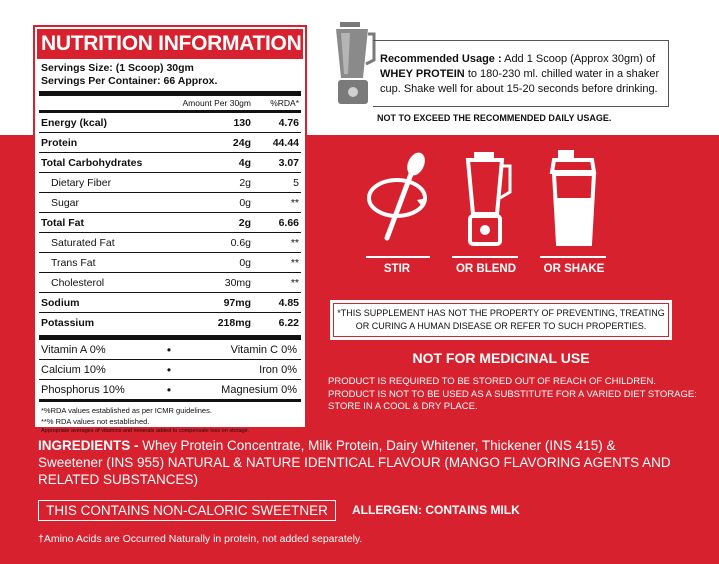 The image size is (719, 564). I want to click on vitamin-row: Calcium 10% • Iron 0%, so click(170, 369).